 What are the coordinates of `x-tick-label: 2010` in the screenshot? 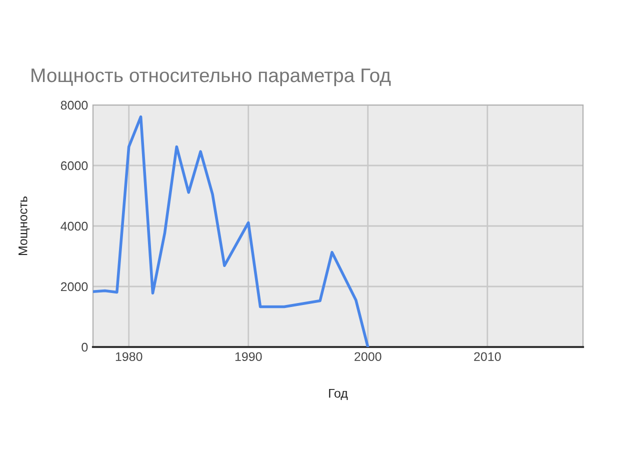 It's located at (487, 357).